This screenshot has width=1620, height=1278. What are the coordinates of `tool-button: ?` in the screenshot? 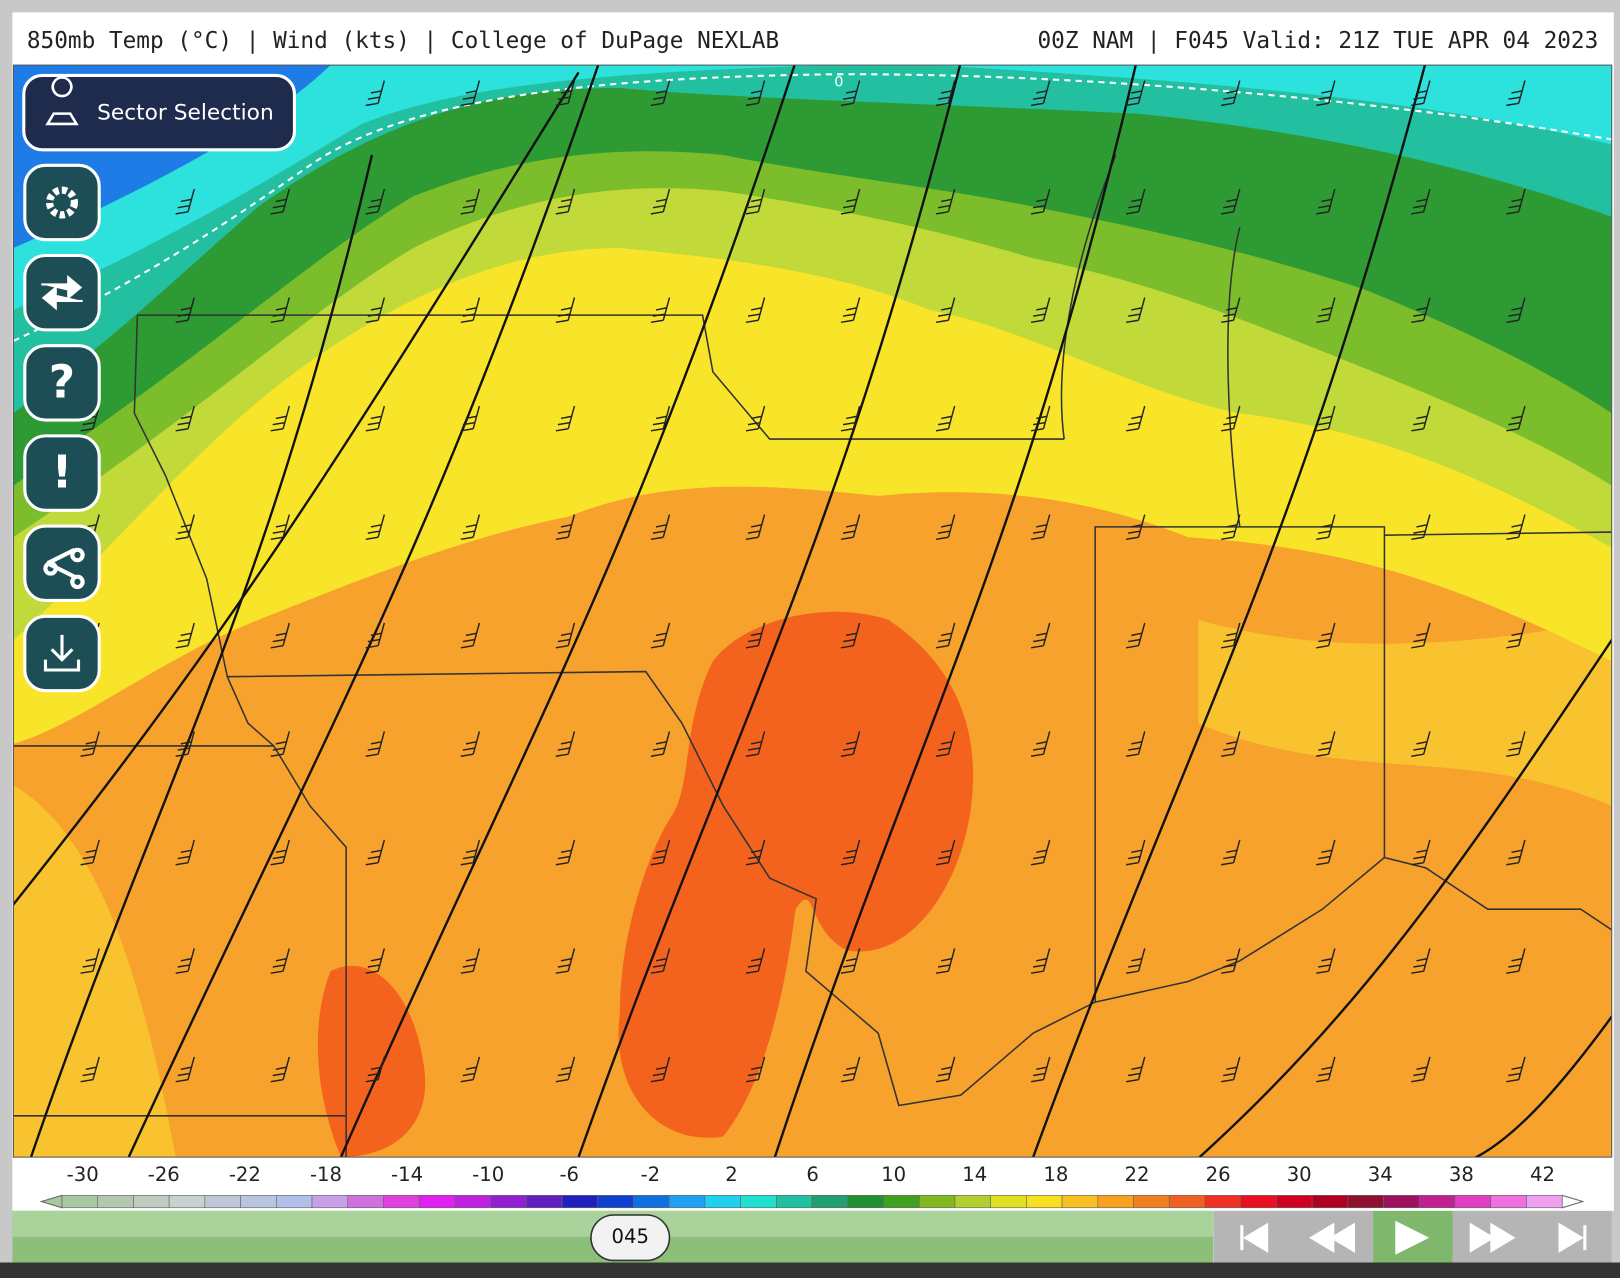 It's located at (62, 383).